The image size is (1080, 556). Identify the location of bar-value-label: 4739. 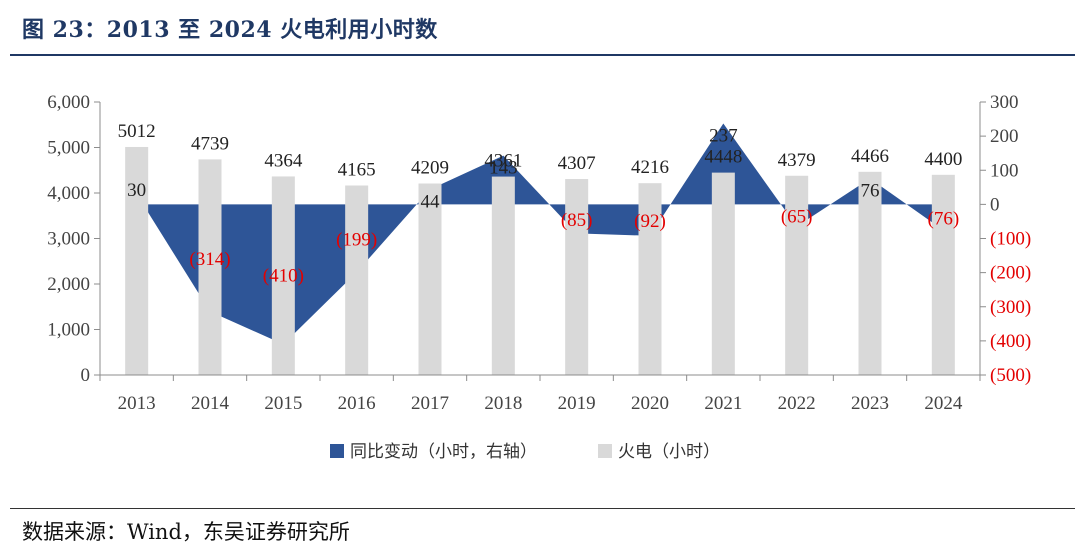
(210, 143).